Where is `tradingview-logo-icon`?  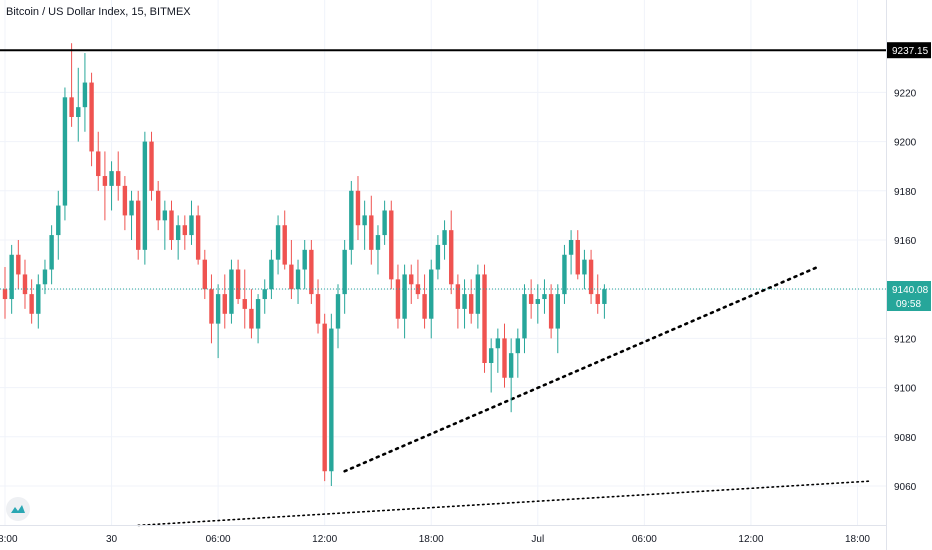
tradingview-logo-icon is located at coordinates (18, 509).